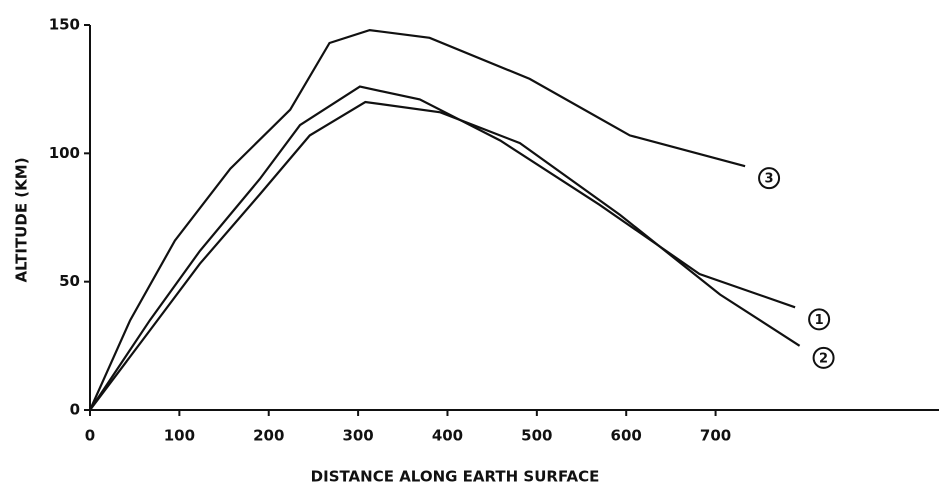 This screenshot has width=950, height=490. What do you see at coordinates (447, 436) in the screenshot?
I see `x-tick-label: 400` at bounding box center [447, 436].